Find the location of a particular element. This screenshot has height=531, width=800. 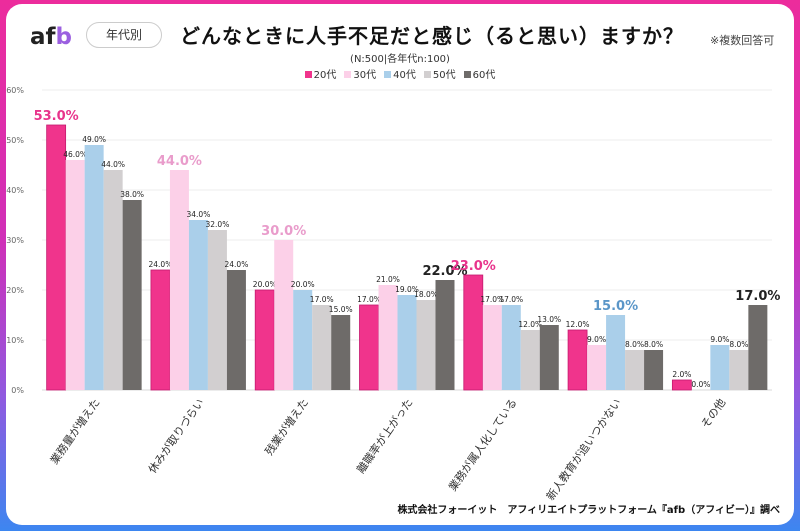

legend-item: 60代 is located at coordinates (479, 73).